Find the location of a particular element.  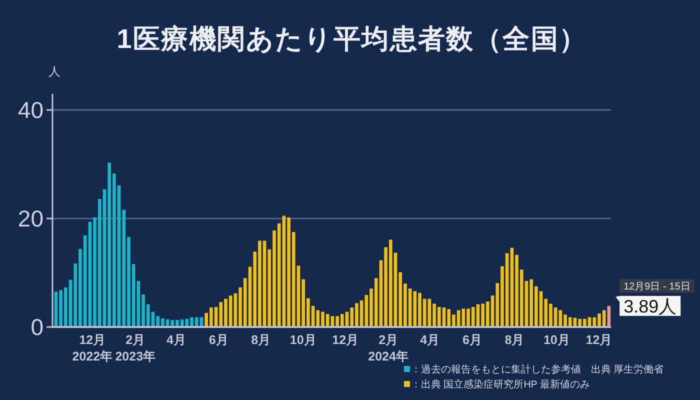

x-tick-label: 12月 2022年 is located at coordinates (93, 348).